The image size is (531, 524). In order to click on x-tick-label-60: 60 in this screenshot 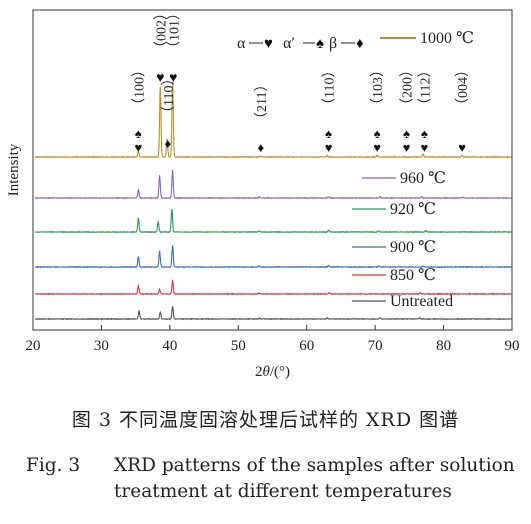, I will do `click(306, 346)`.